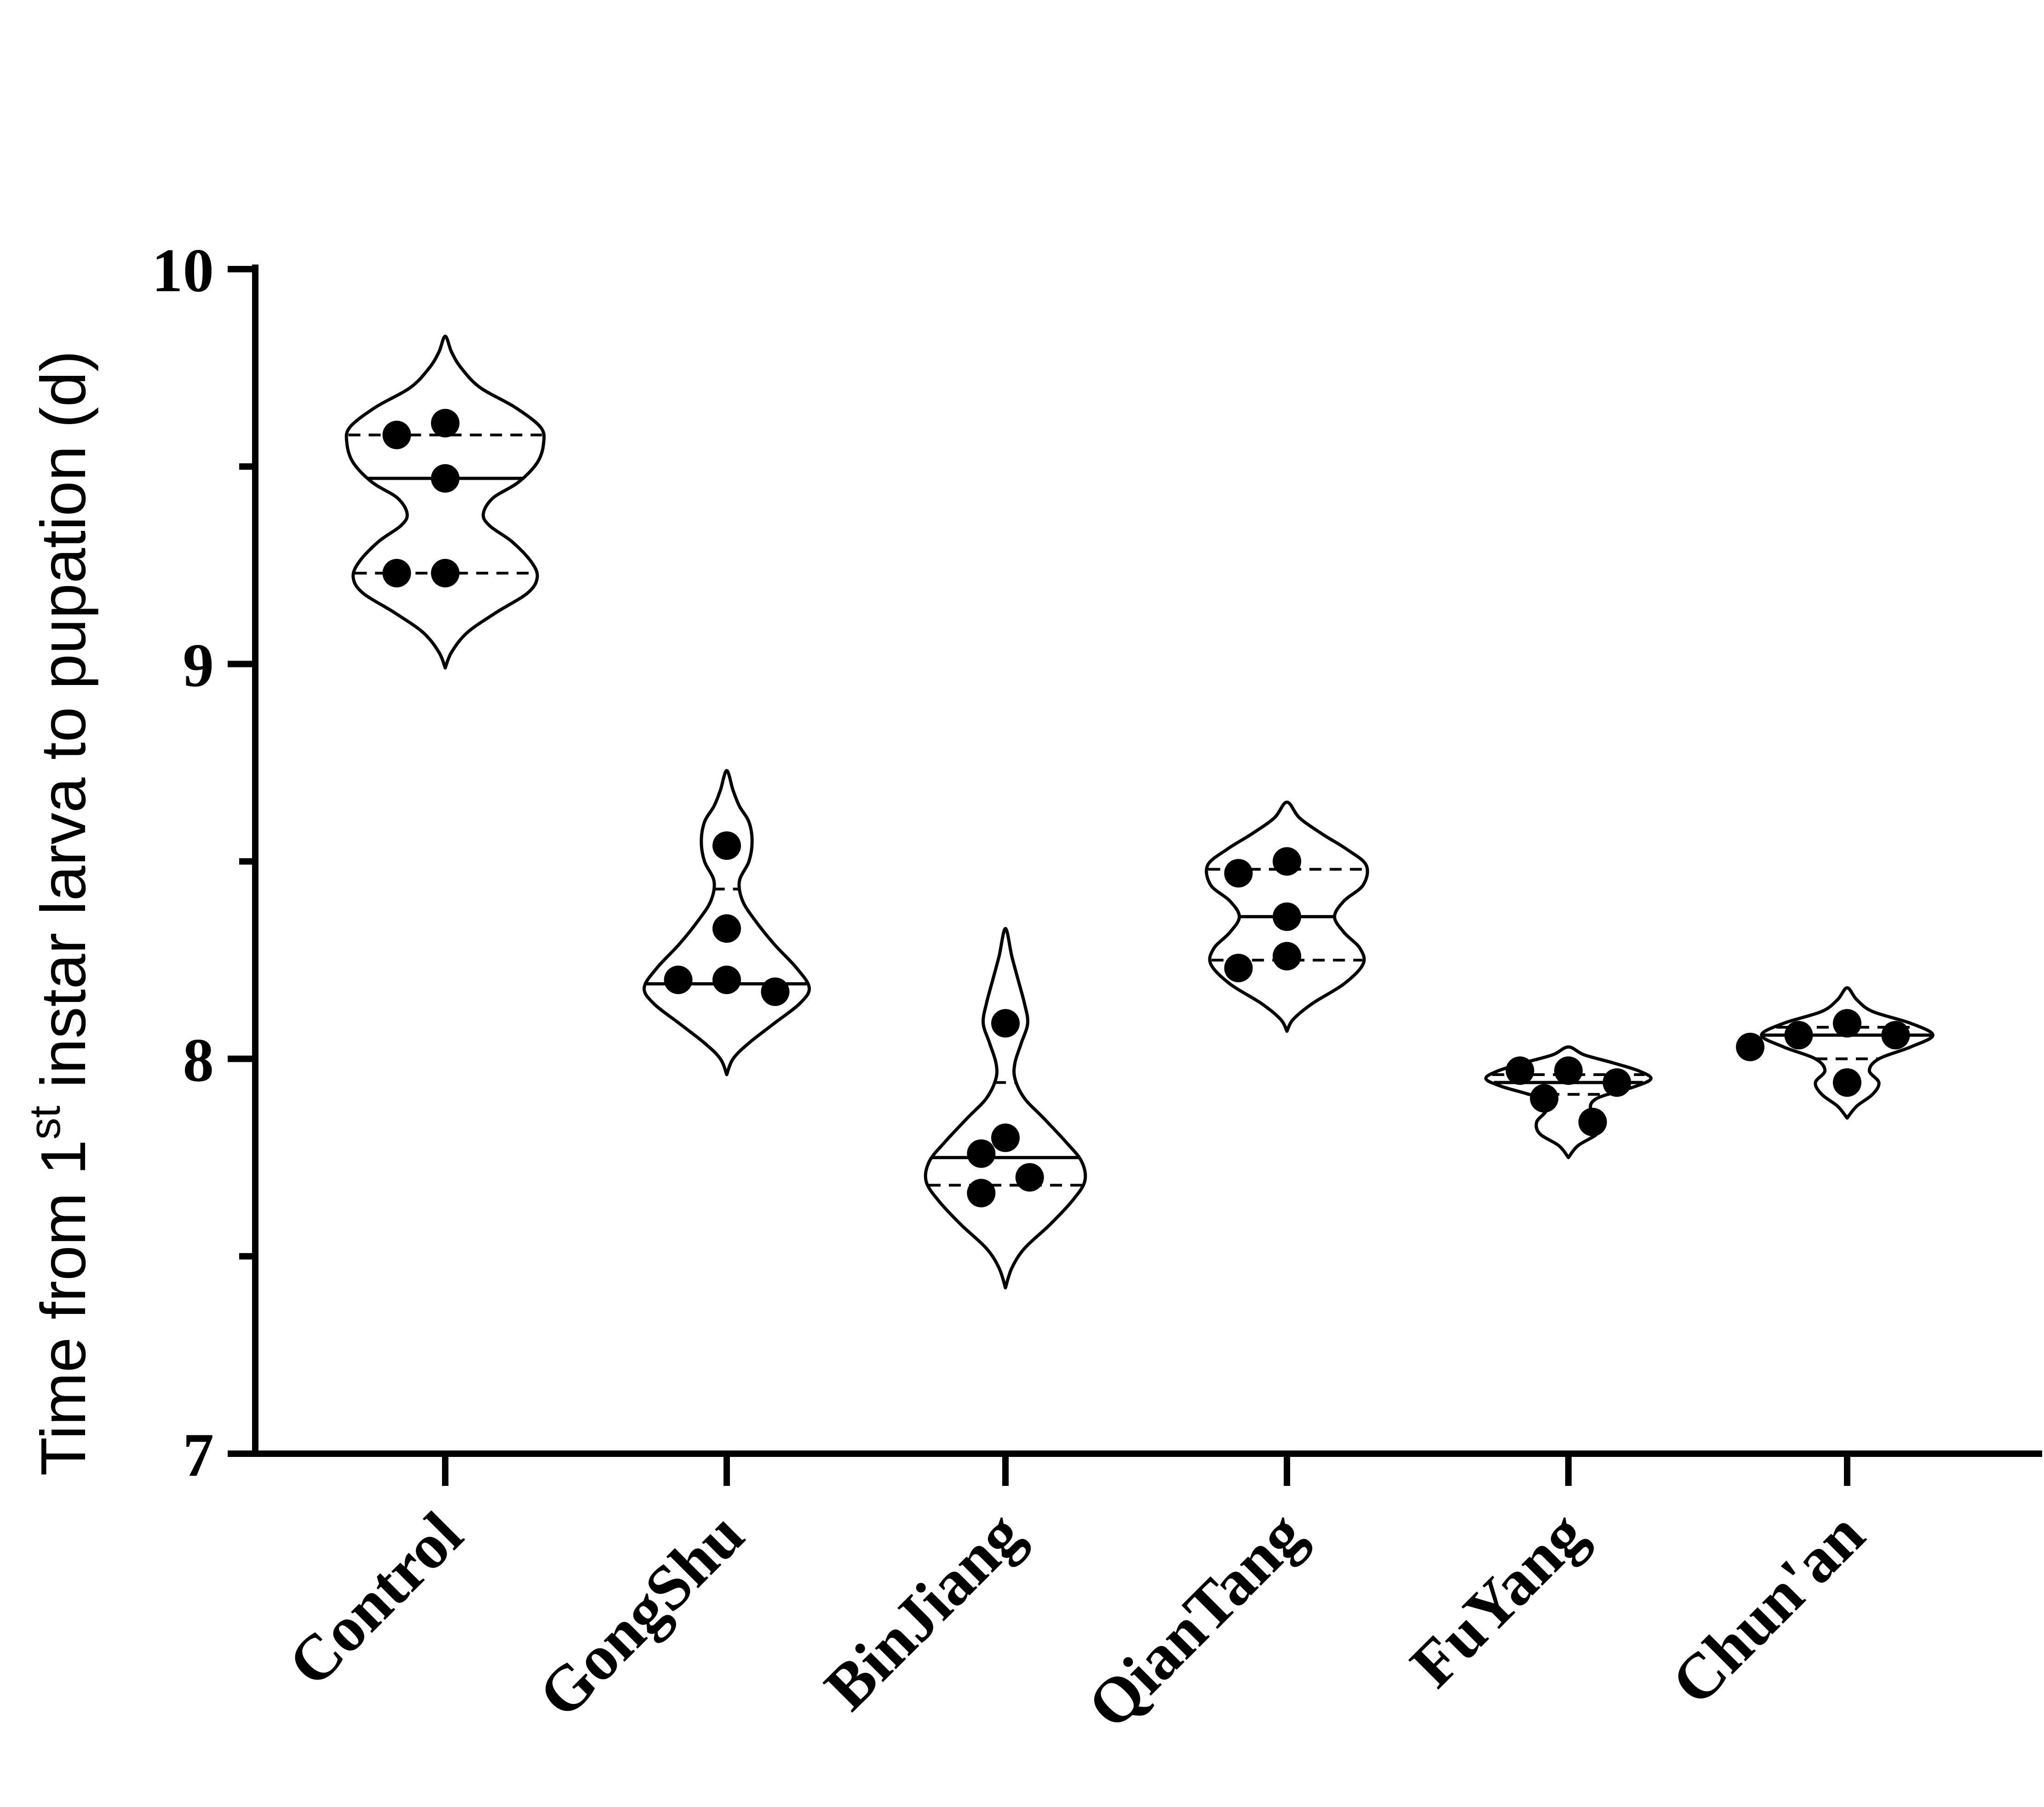 Image resolution: width=2044 pixels, height=1807 pixels. I want to click on x-category-label: FuYang, so click(1498, 1599).